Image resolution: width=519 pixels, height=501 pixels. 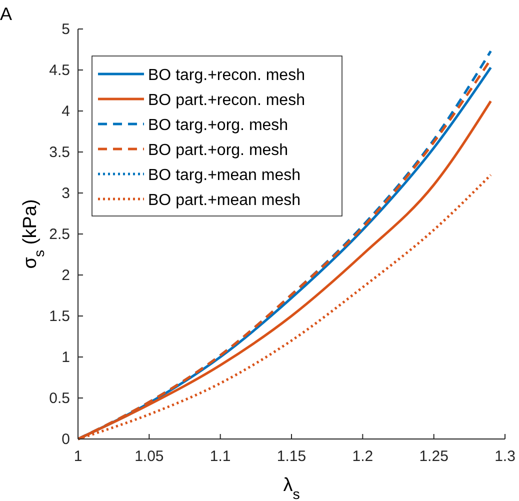 I want to click on y-tick-label: 5, so click(x=66, y=29).